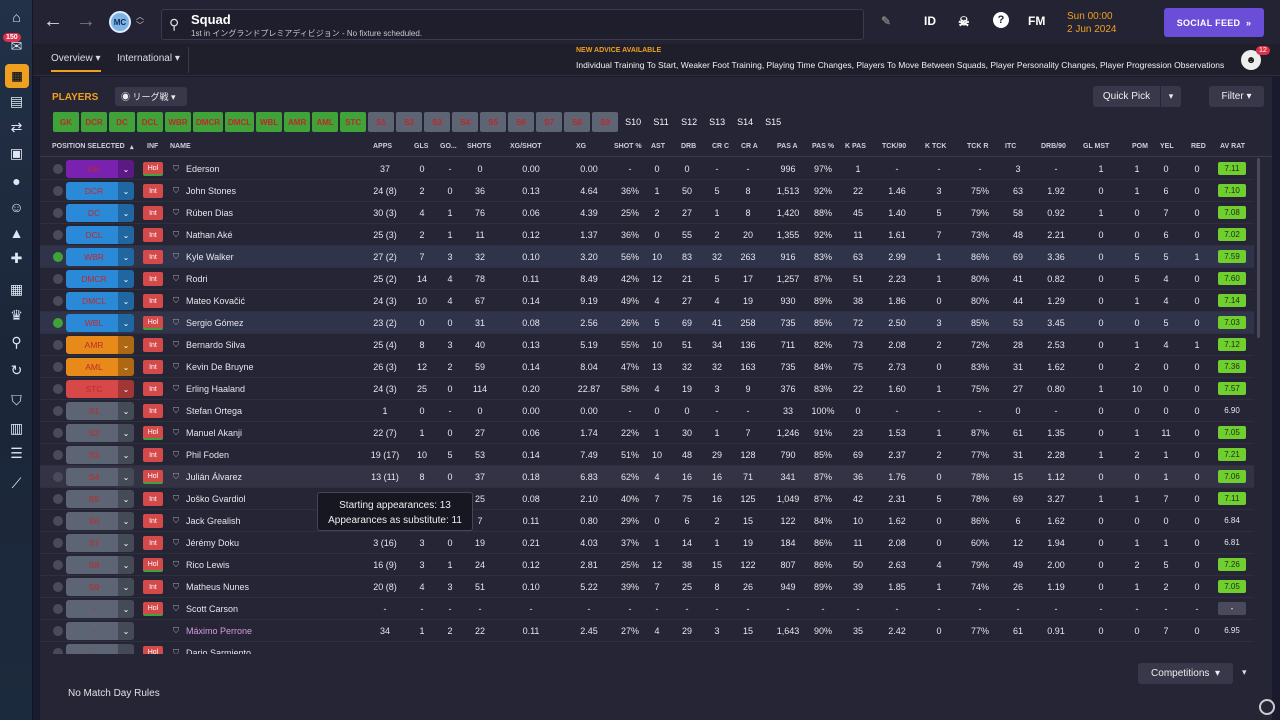 The width and height of the screenshot is (1280, 720). What do you see at coordinates (633, 122) in the screenshot?
I see `position-chip: S10` at bounding box center [633, 122].